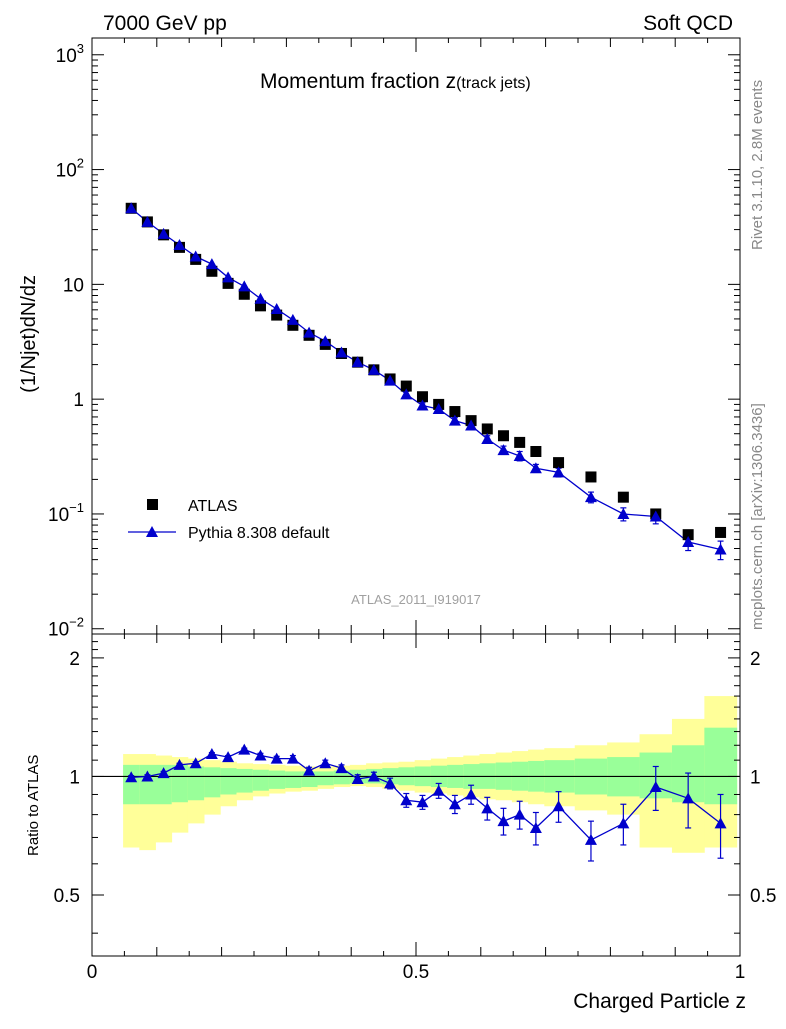 This screenshot has width=786, height=1029. Describe the element at coordinates (229, 520) in the screenshot. I see `legend: ATLAS Pythia 8.308 default` at that location.